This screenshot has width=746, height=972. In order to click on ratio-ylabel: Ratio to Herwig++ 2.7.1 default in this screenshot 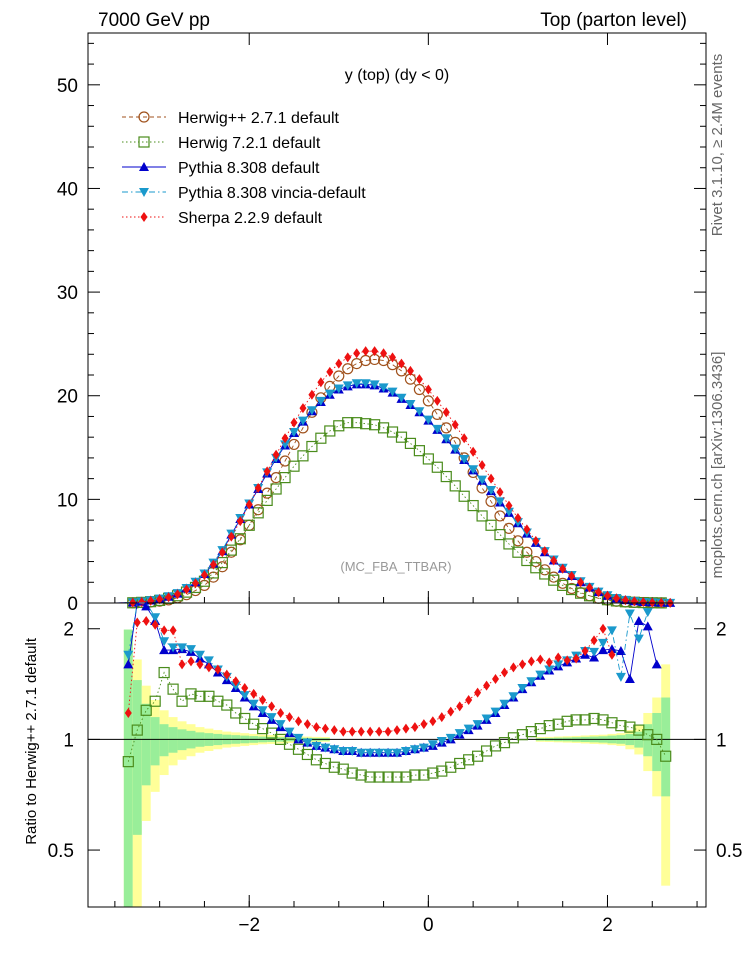, I will do `click(31, 741)`.